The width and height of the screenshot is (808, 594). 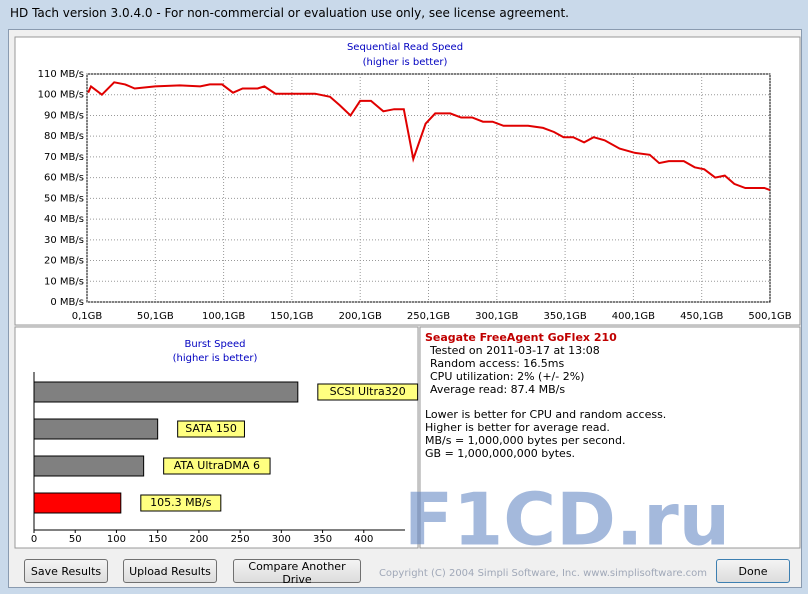 I want to click on compare-button: Compare Another Drive, so click(x=297, y=572).